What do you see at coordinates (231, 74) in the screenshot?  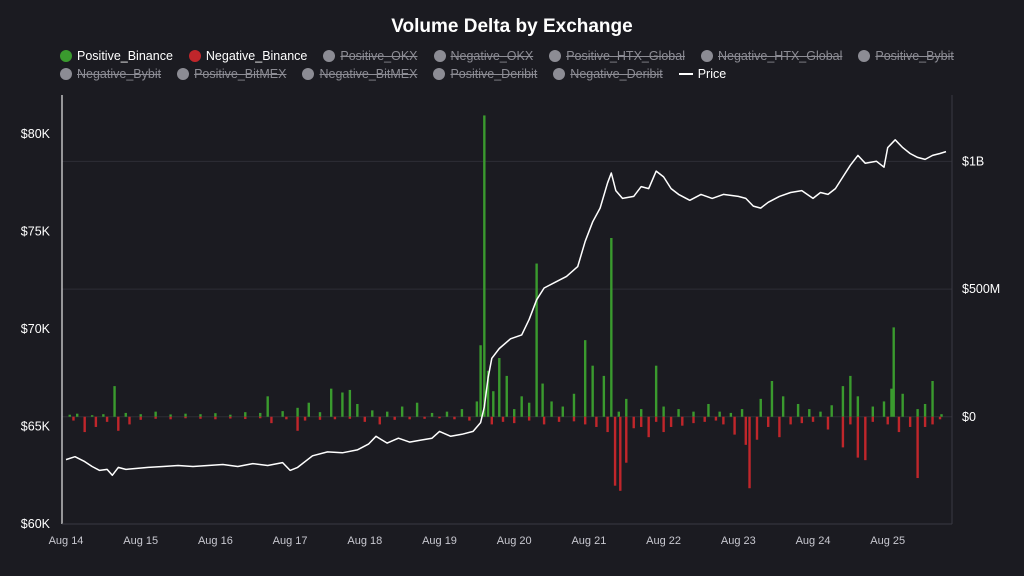 I see `legend-item-positive-bitmex: Positive_BitMEX` at bounding box center [231, 74].